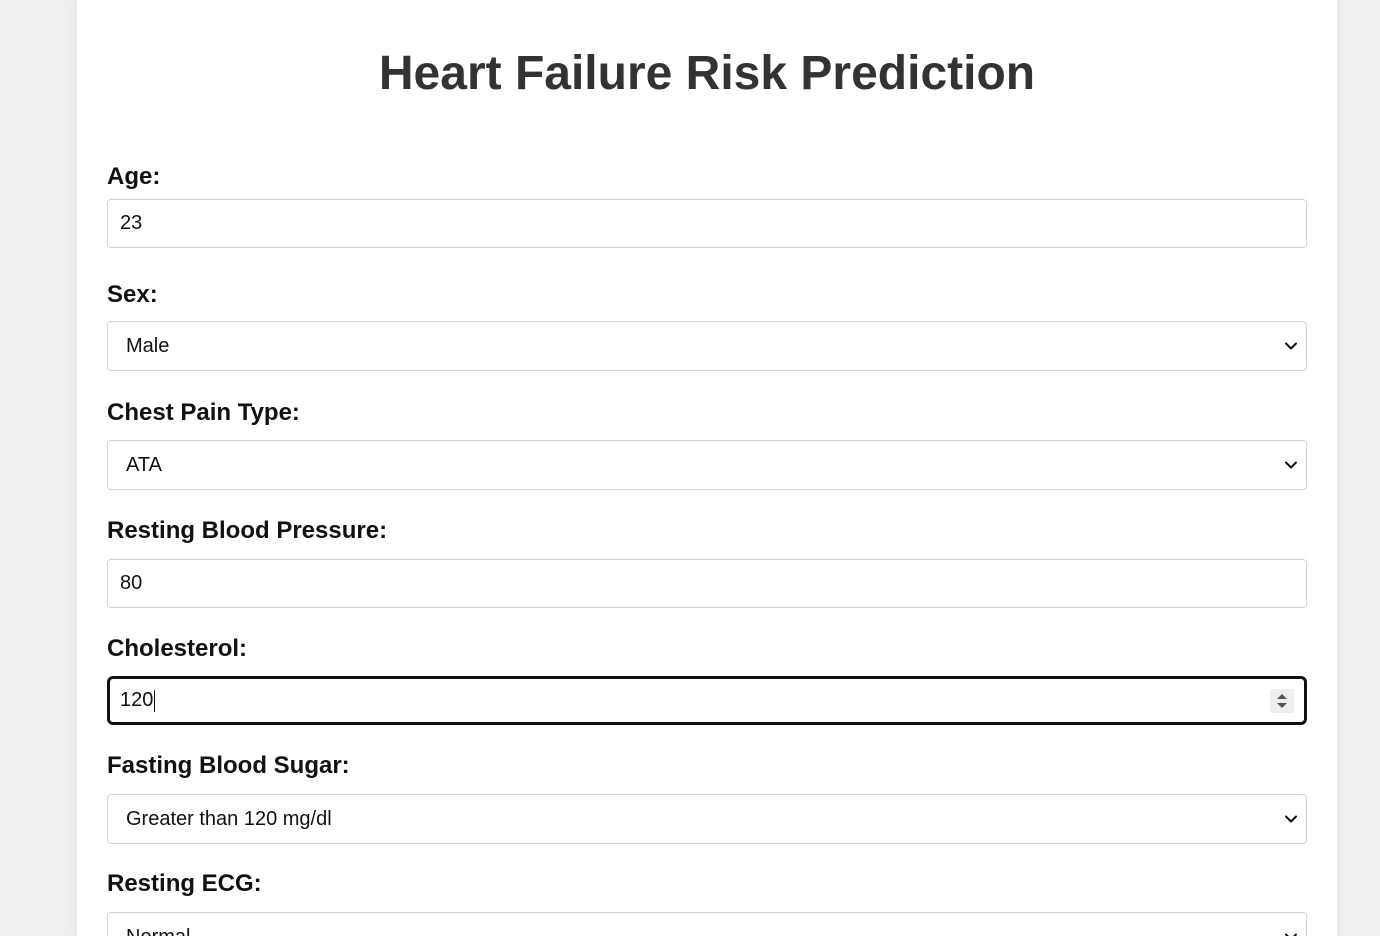 This screenshot has width=1380, height=936. I want to click on sex-field-group: Sex: Male, so click(707, 326).